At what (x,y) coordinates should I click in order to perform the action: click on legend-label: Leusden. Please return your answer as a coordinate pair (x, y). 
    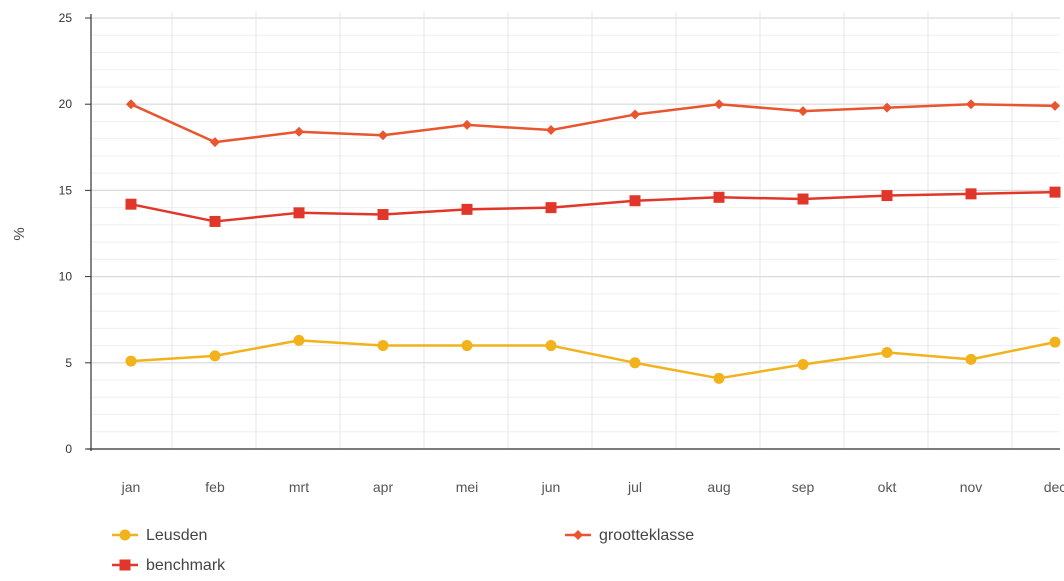
    Looking at the image, I should click on (176, 535).